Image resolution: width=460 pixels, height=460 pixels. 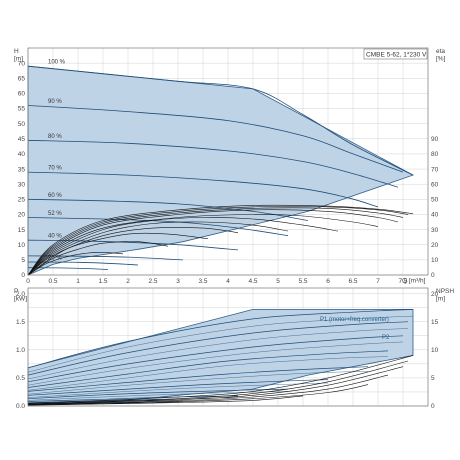 I want to click on head-y-tick-label: 20, so click(x=22, y=215).